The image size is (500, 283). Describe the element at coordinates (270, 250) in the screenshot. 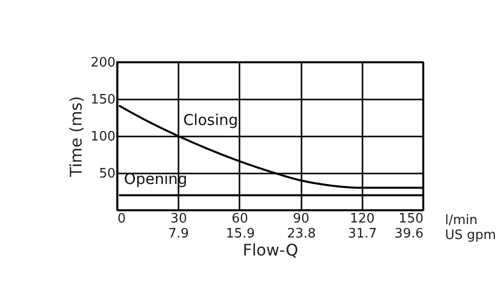

I see `x-axis-title: Flow-Q` at that location.